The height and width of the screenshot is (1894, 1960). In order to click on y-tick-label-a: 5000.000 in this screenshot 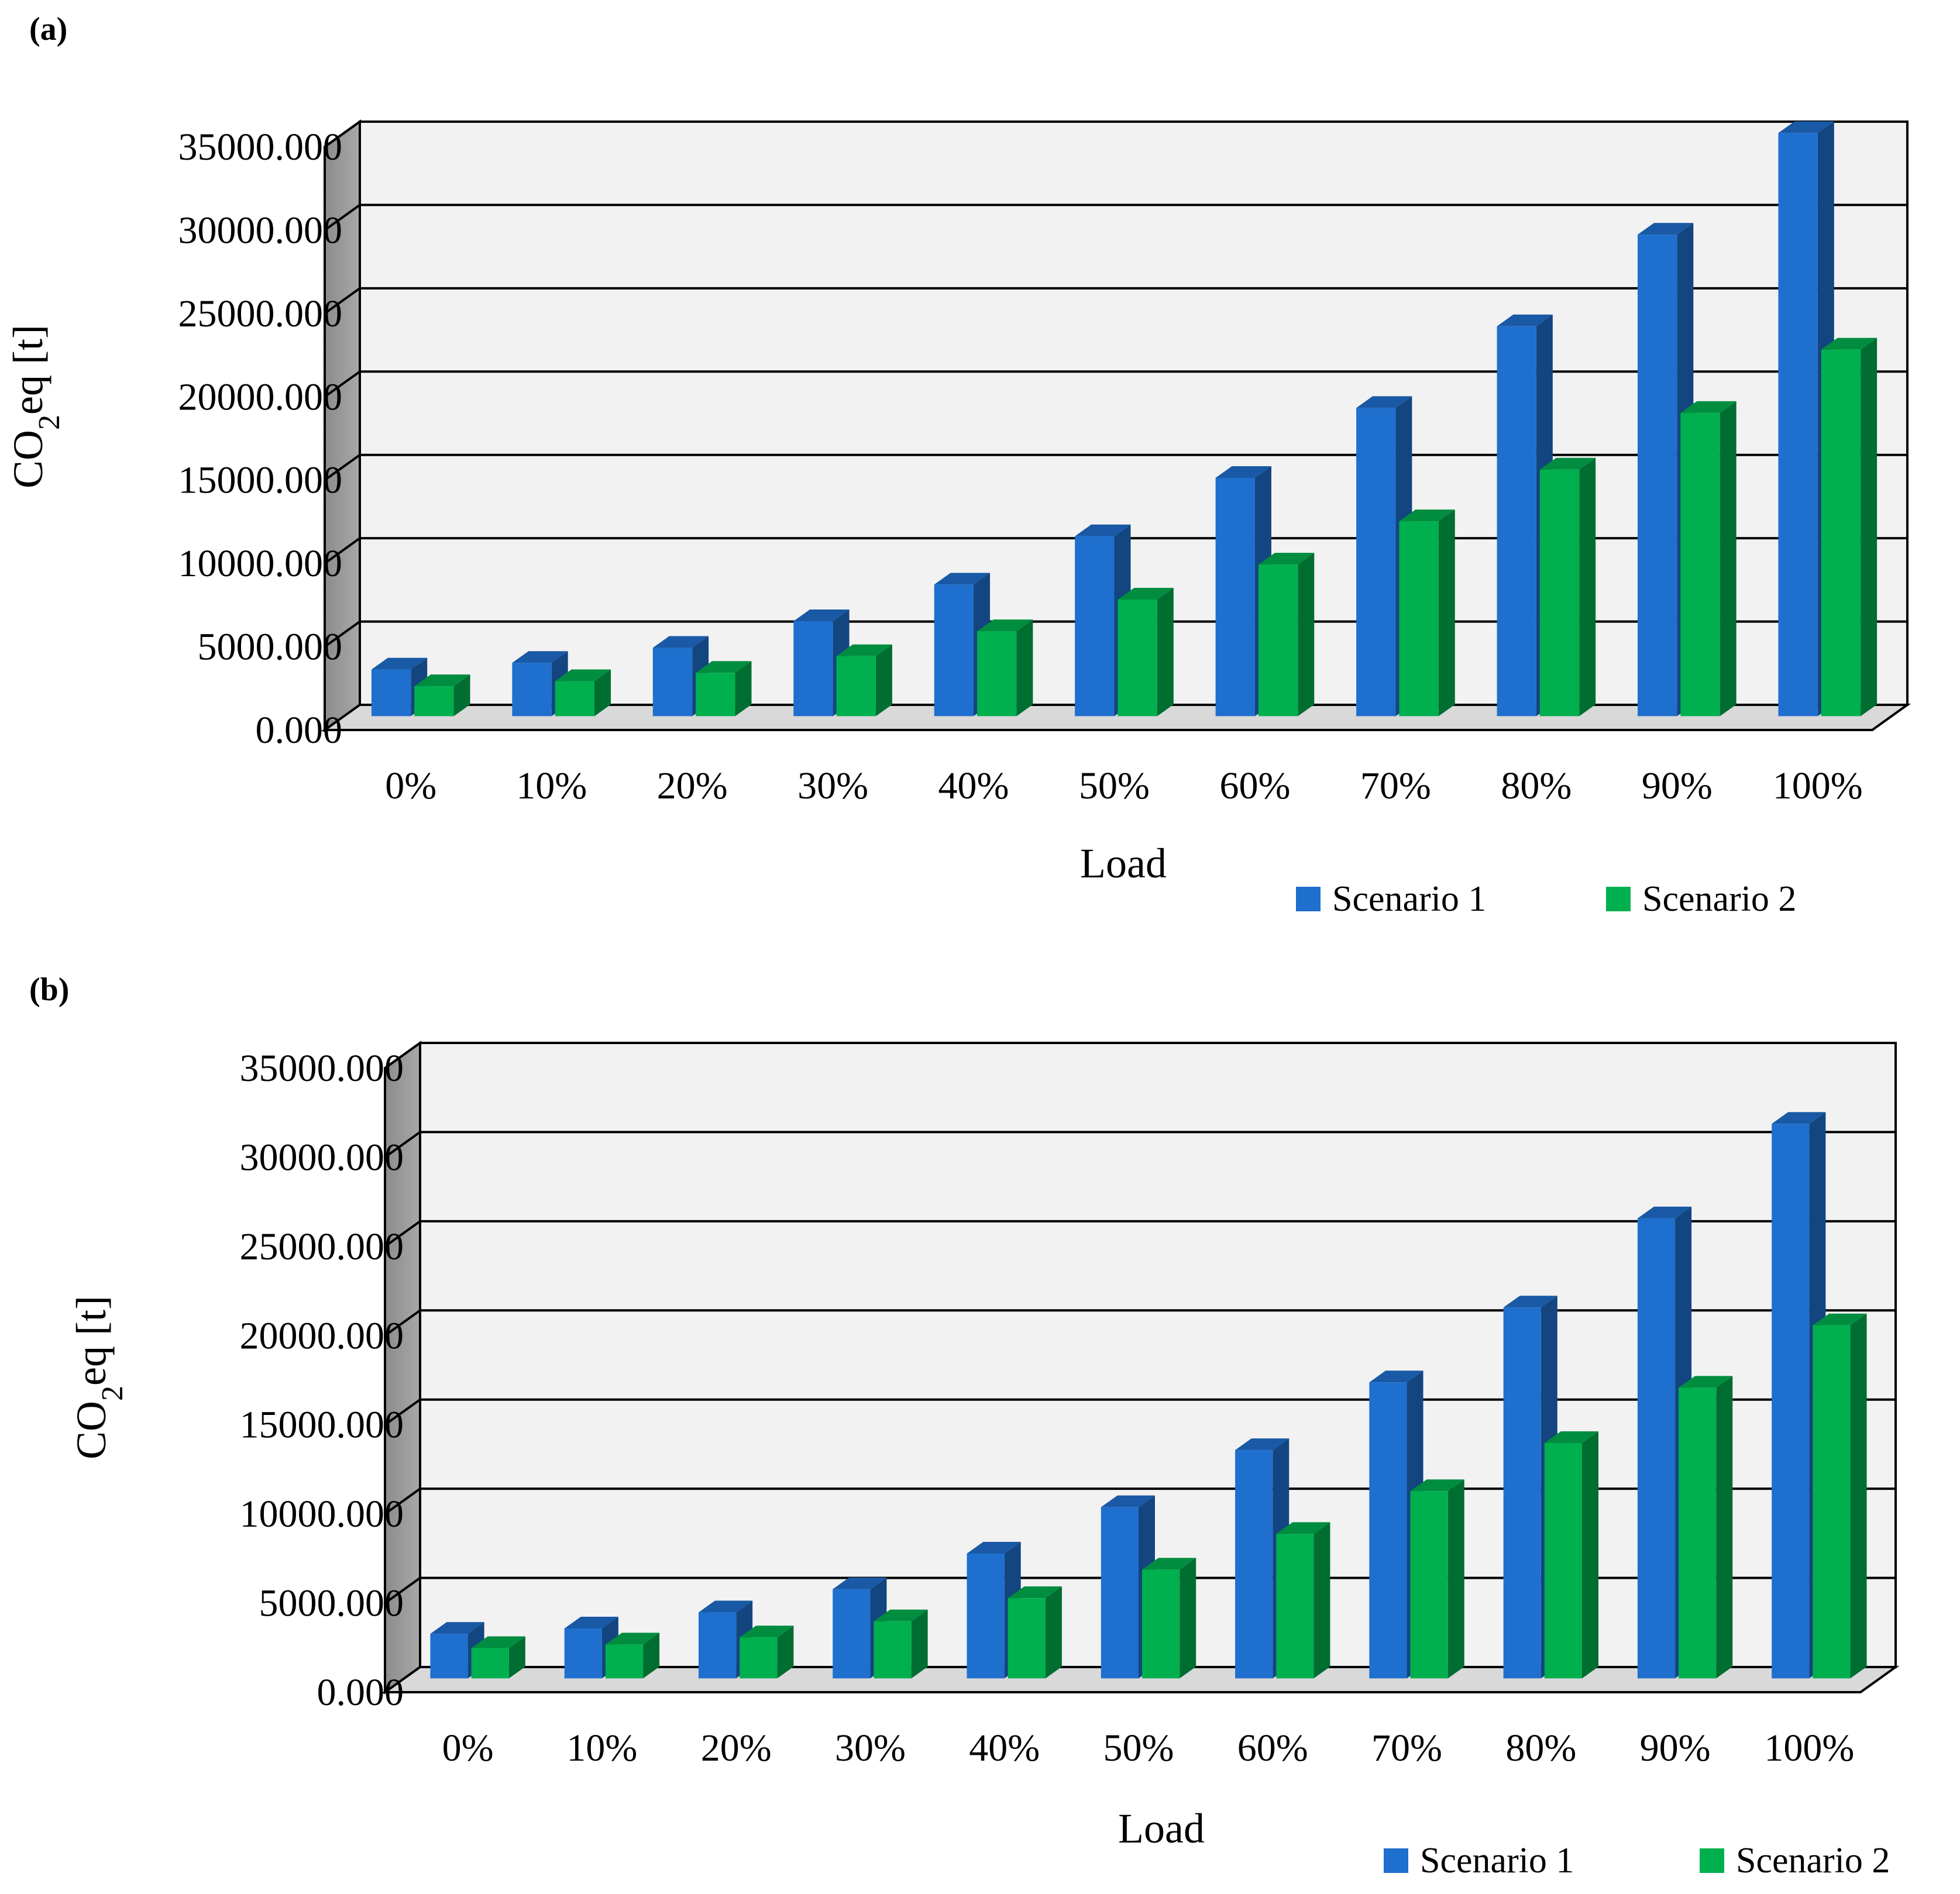, I will do `click(270, 647)`.